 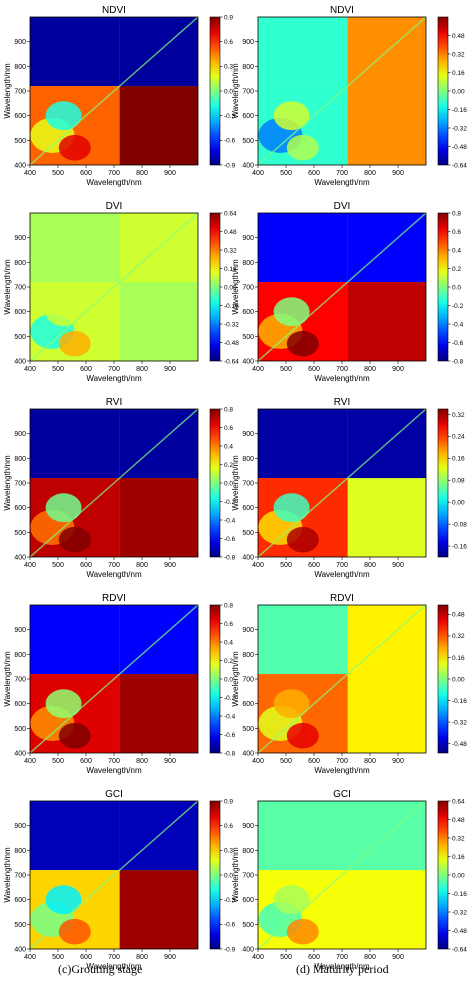 What do you see at coordinates (228, 409) in the screenshot?
I see `colorbar-tick-label: 0.8` at bounding box center [228, 409].